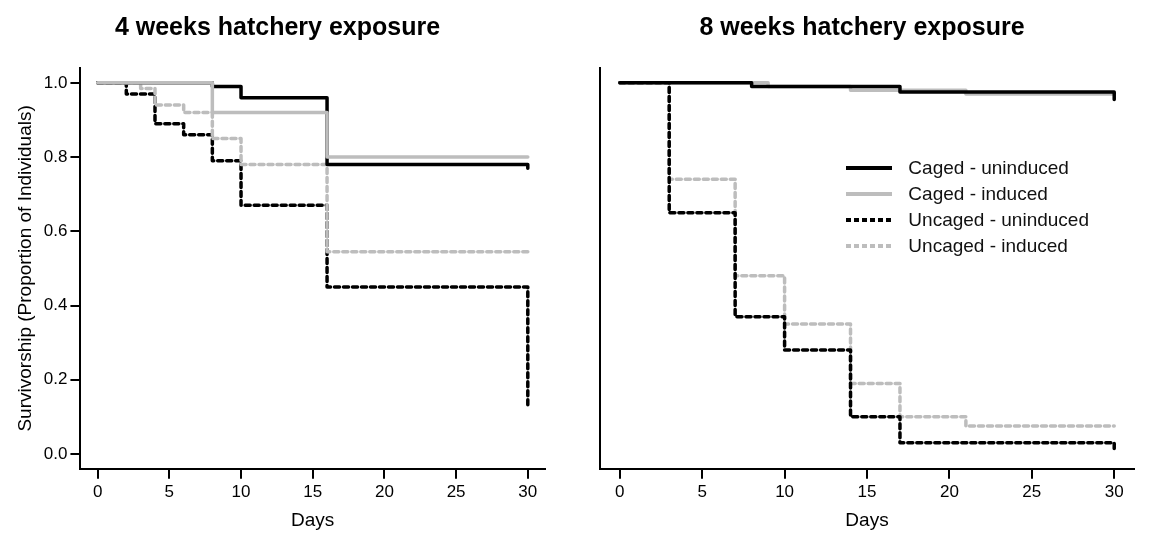 This screenshot has height=541, width=1149. Describe the element at coordinates (55, 82) in the screenshot. I see `y-tick-label: 1.0` at that location.